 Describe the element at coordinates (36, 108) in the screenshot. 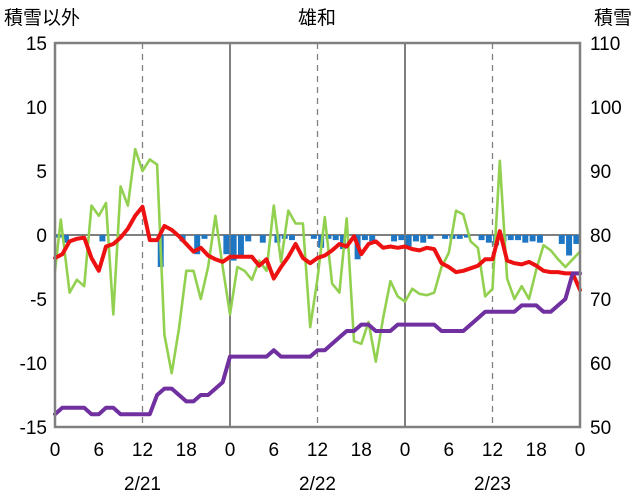

I see `left-tick-label: 10` at that location.